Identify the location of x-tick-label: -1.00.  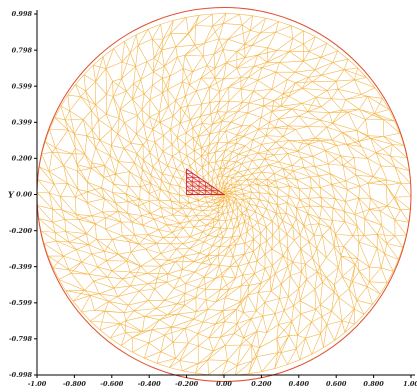
(37, 384).